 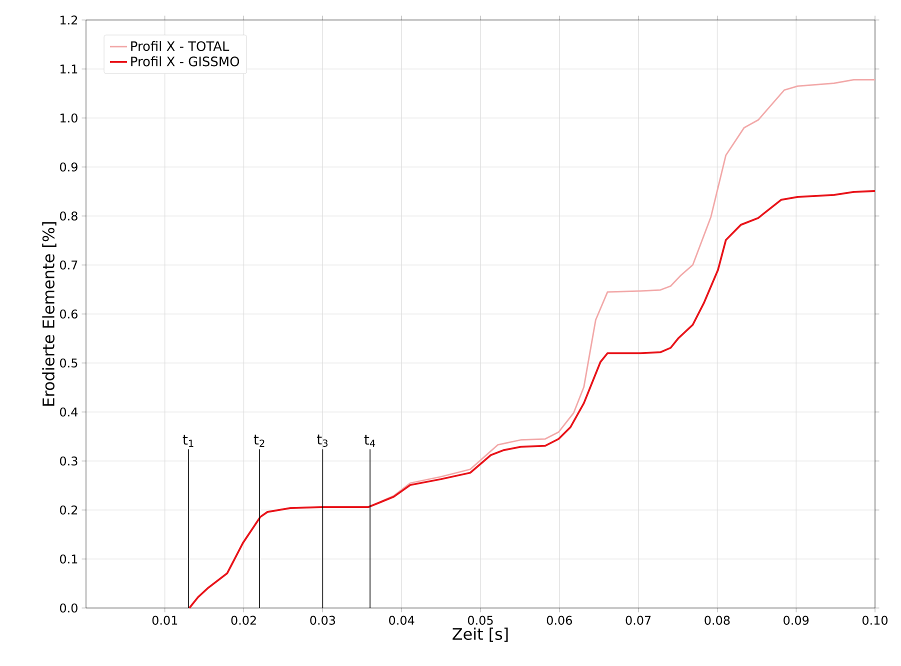 What do you see at coordinates (717, 620) in the screenshot?
I see `x-tick-label: 0.08` at bounding box center [717, 620].